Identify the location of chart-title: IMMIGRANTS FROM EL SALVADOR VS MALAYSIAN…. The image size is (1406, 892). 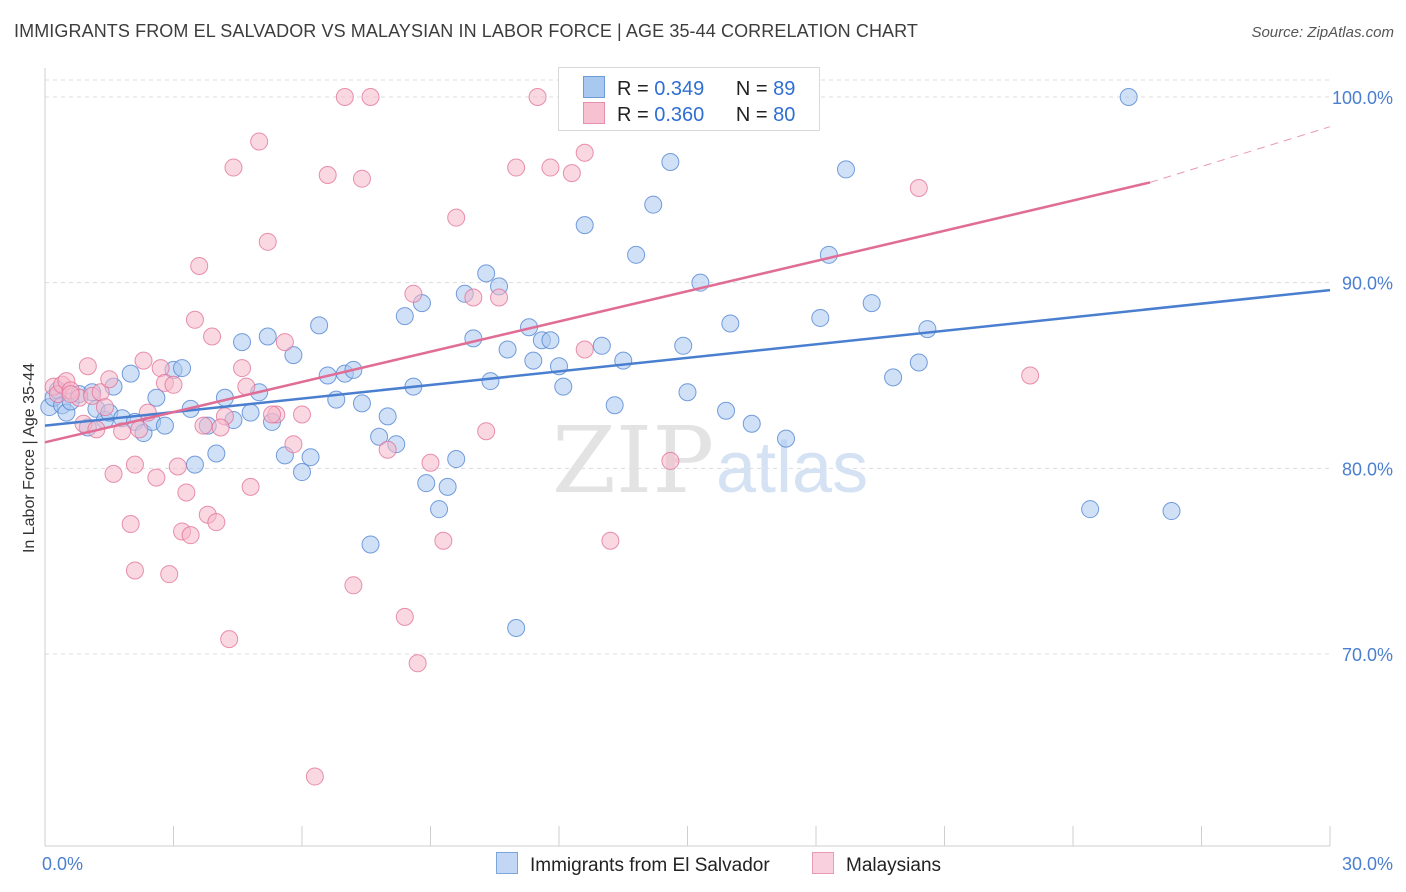
(466, 31).